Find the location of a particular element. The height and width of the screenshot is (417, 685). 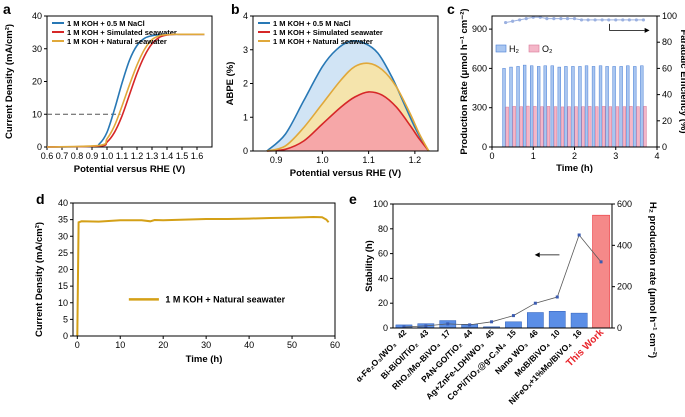

y2-tick-label-e: 0 is located at coordinates (619, 328).